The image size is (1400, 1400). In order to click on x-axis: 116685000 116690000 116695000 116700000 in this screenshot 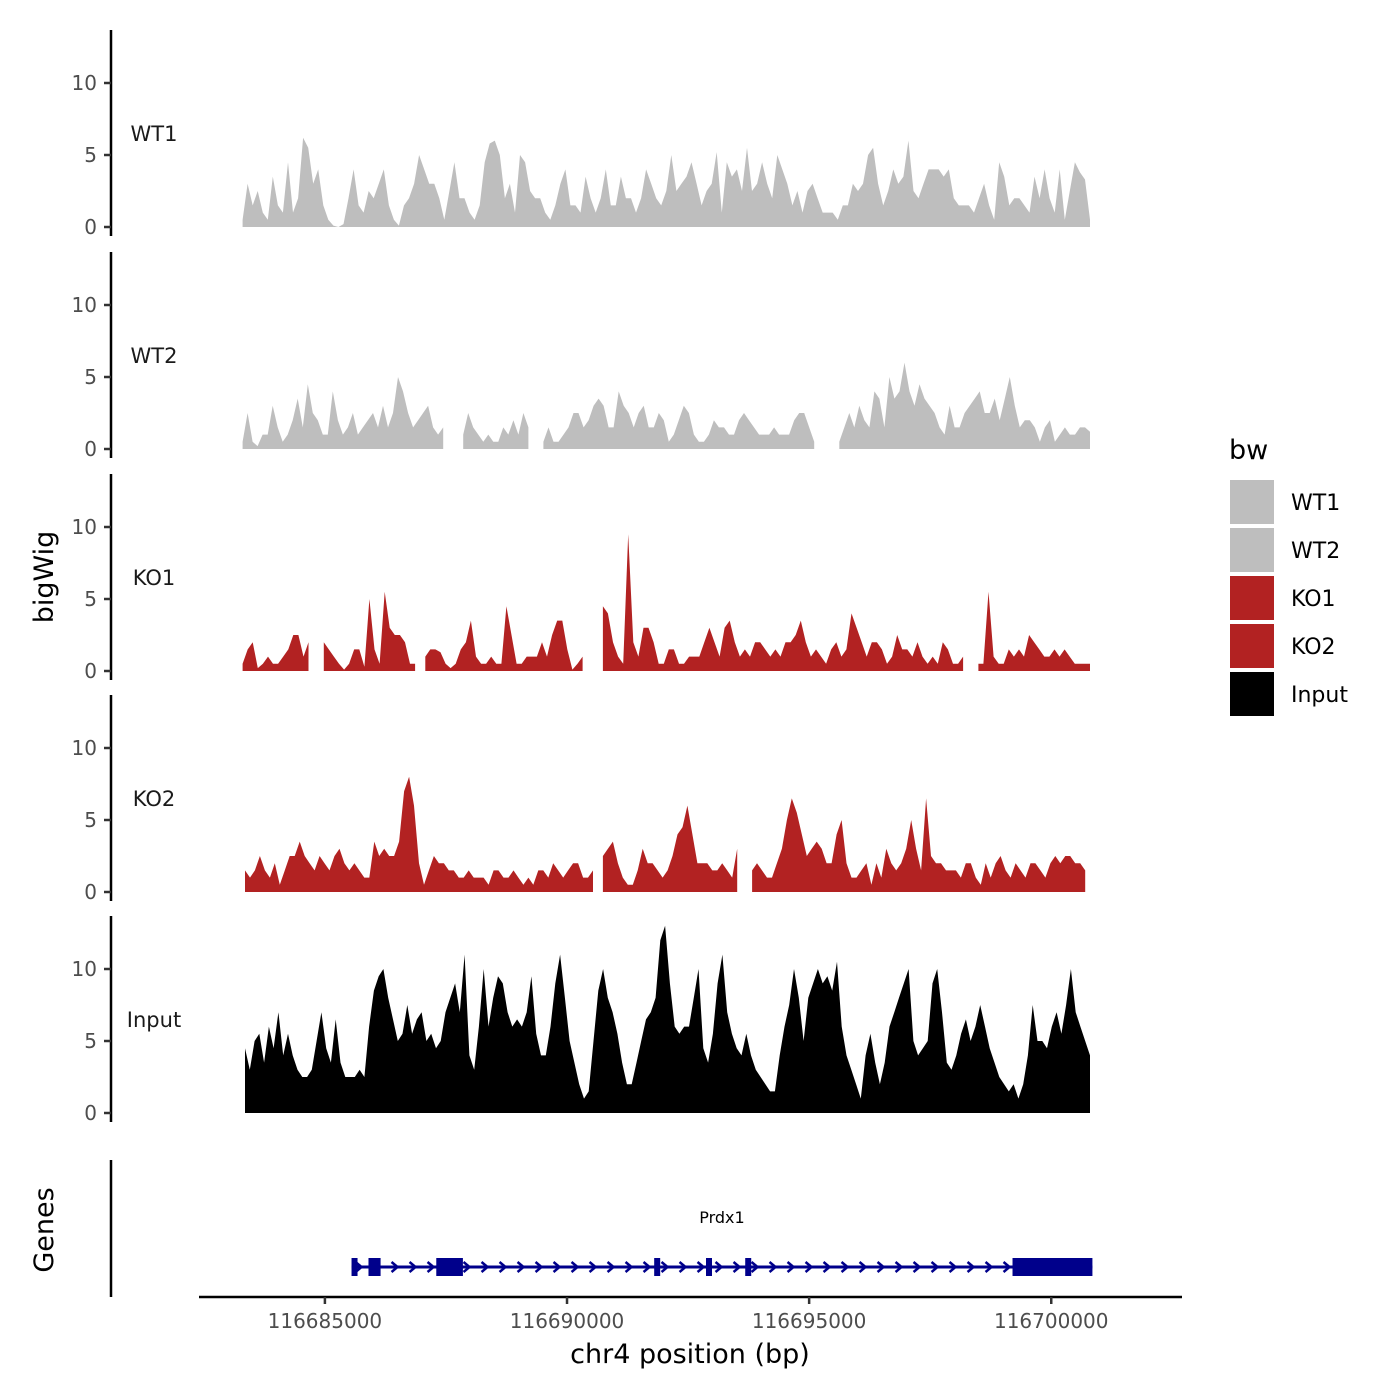, I will do `click(690, 1314)`.